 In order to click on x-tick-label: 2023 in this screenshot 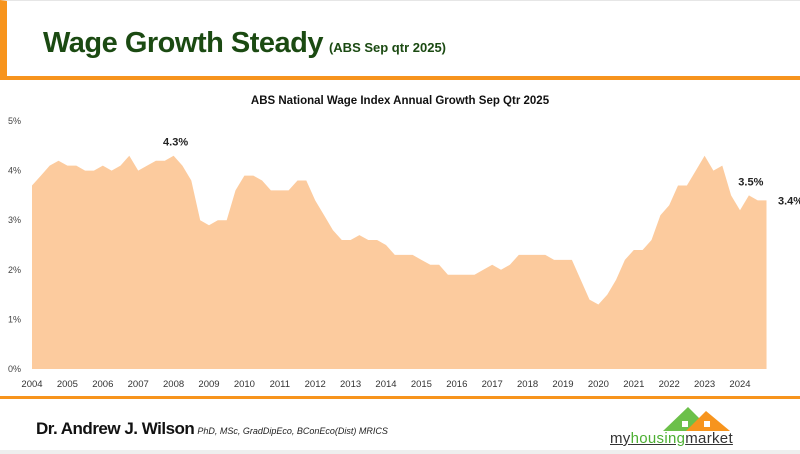, I will do `click(704, 384)`.